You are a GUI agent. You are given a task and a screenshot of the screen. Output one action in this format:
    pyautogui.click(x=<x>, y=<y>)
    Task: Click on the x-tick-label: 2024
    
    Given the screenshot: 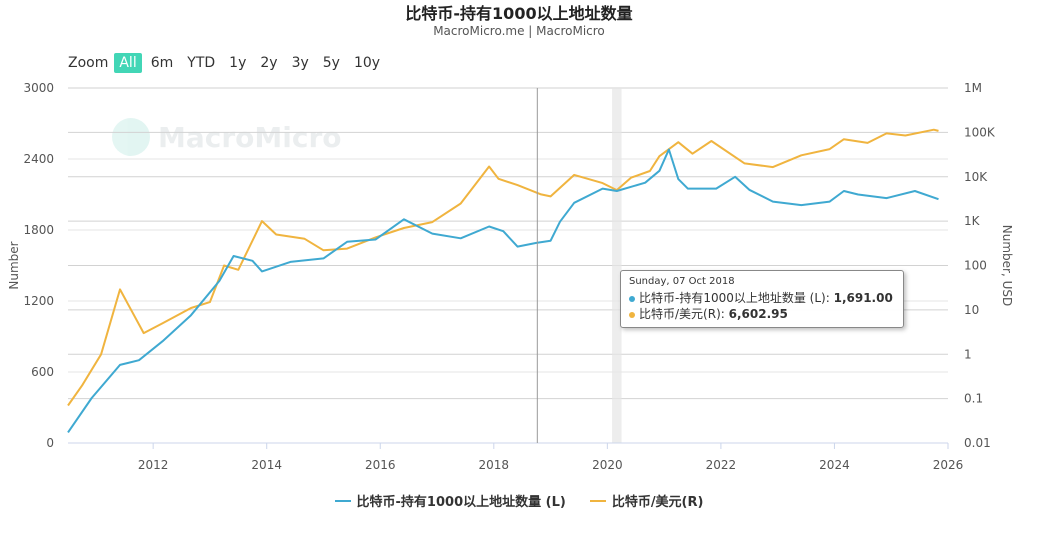 What is the action you would take?
    pyautogui.click(x=834, y=465)
    